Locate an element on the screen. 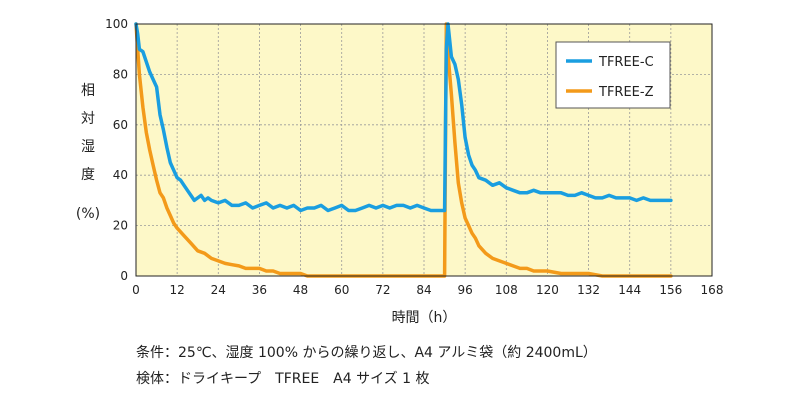 This screenshot has width=800, height=400. x-tick-label: 108 is located at coordinates (506, 290).